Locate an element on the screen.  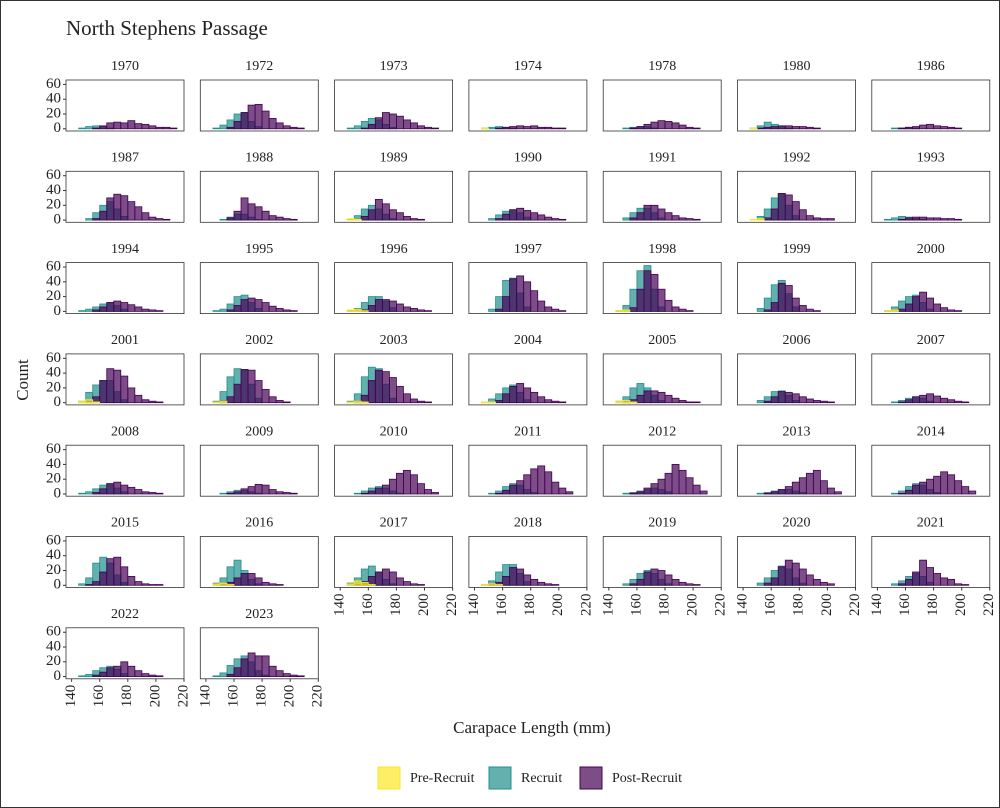
panel-title: 1978 is located at coordinates (662, 66).